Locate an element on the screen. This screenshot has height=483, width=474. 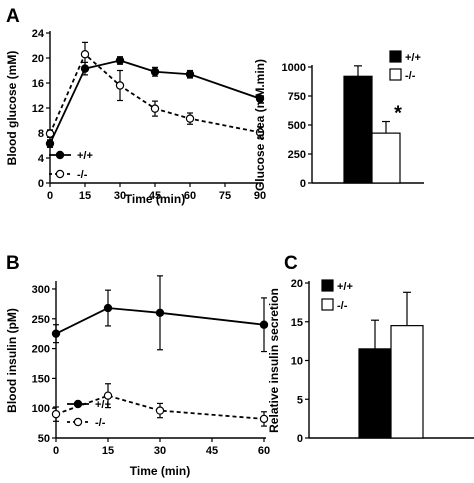
y-tick-label: 15 is located at coordinates (297, 323).